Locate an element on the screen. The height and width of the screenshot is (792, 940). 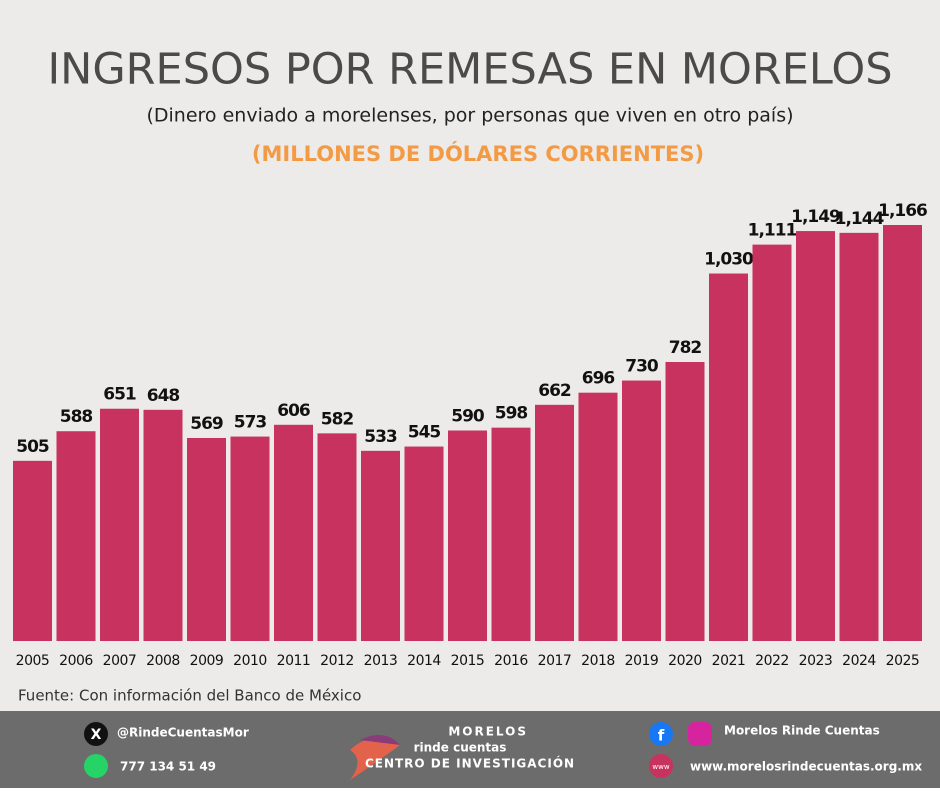
footer-band is located at coordinates (470, 749).